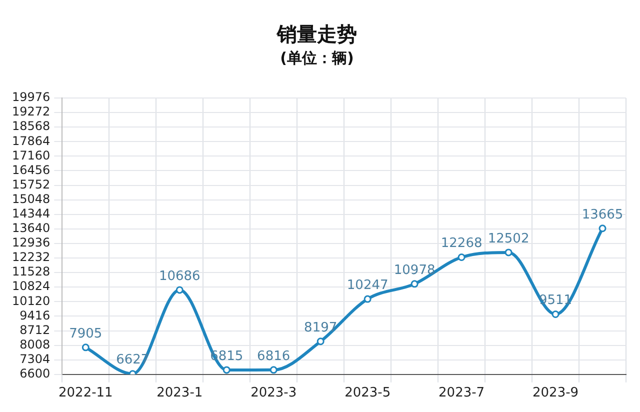 The width and height of the screenshot is (640, 412). I want to click on x-tick-label: 2023-7, so click(461, 393).